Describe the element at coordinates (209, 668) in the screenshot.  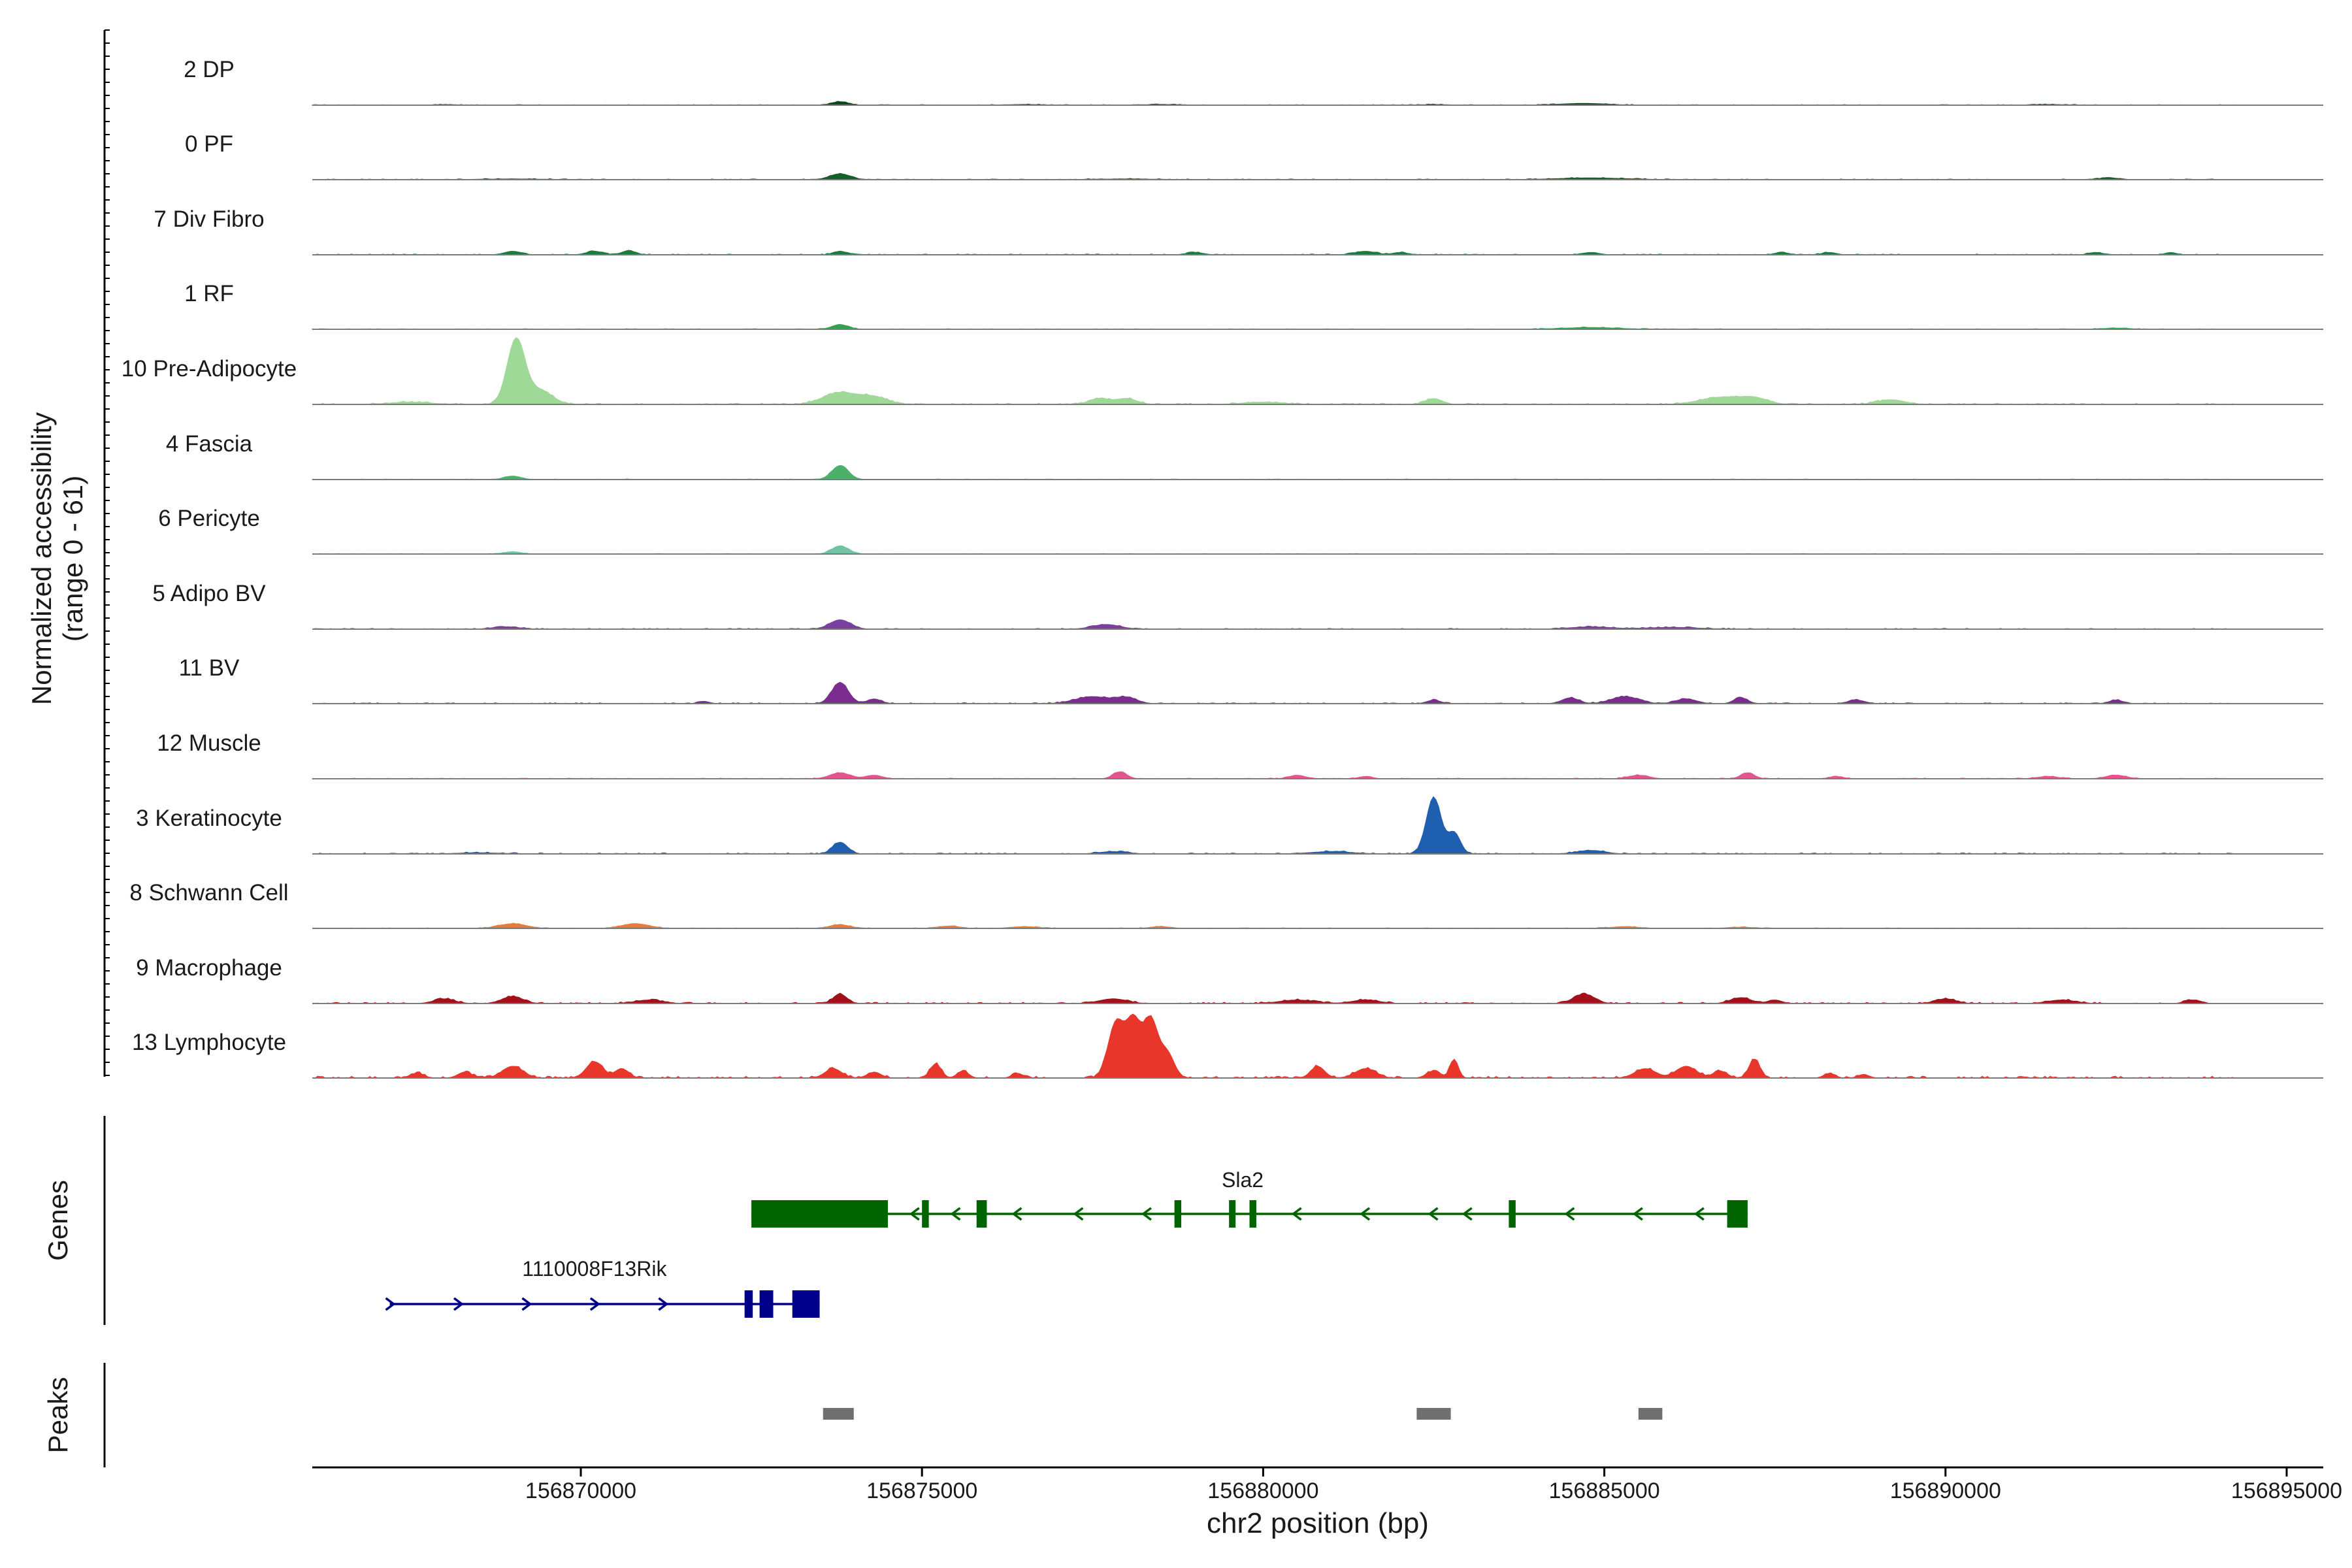
I see `track-label: 11 BV` at that location.